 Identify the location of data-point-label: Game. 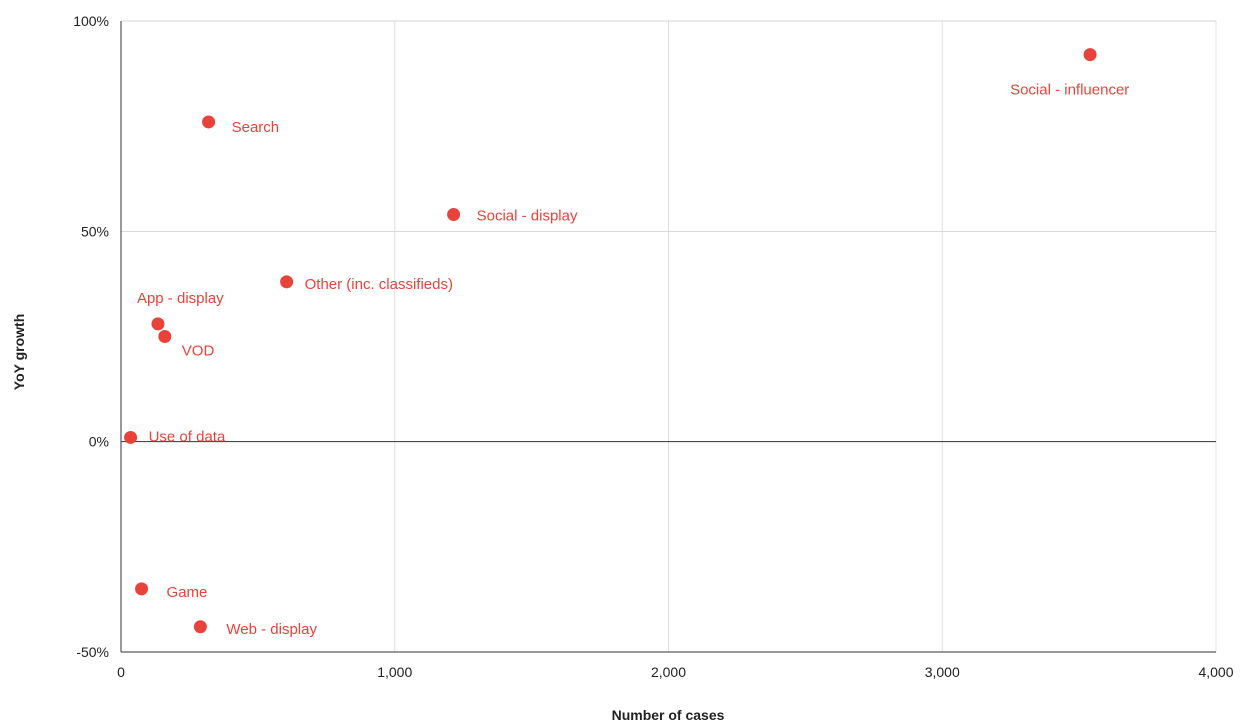
(187, 592).